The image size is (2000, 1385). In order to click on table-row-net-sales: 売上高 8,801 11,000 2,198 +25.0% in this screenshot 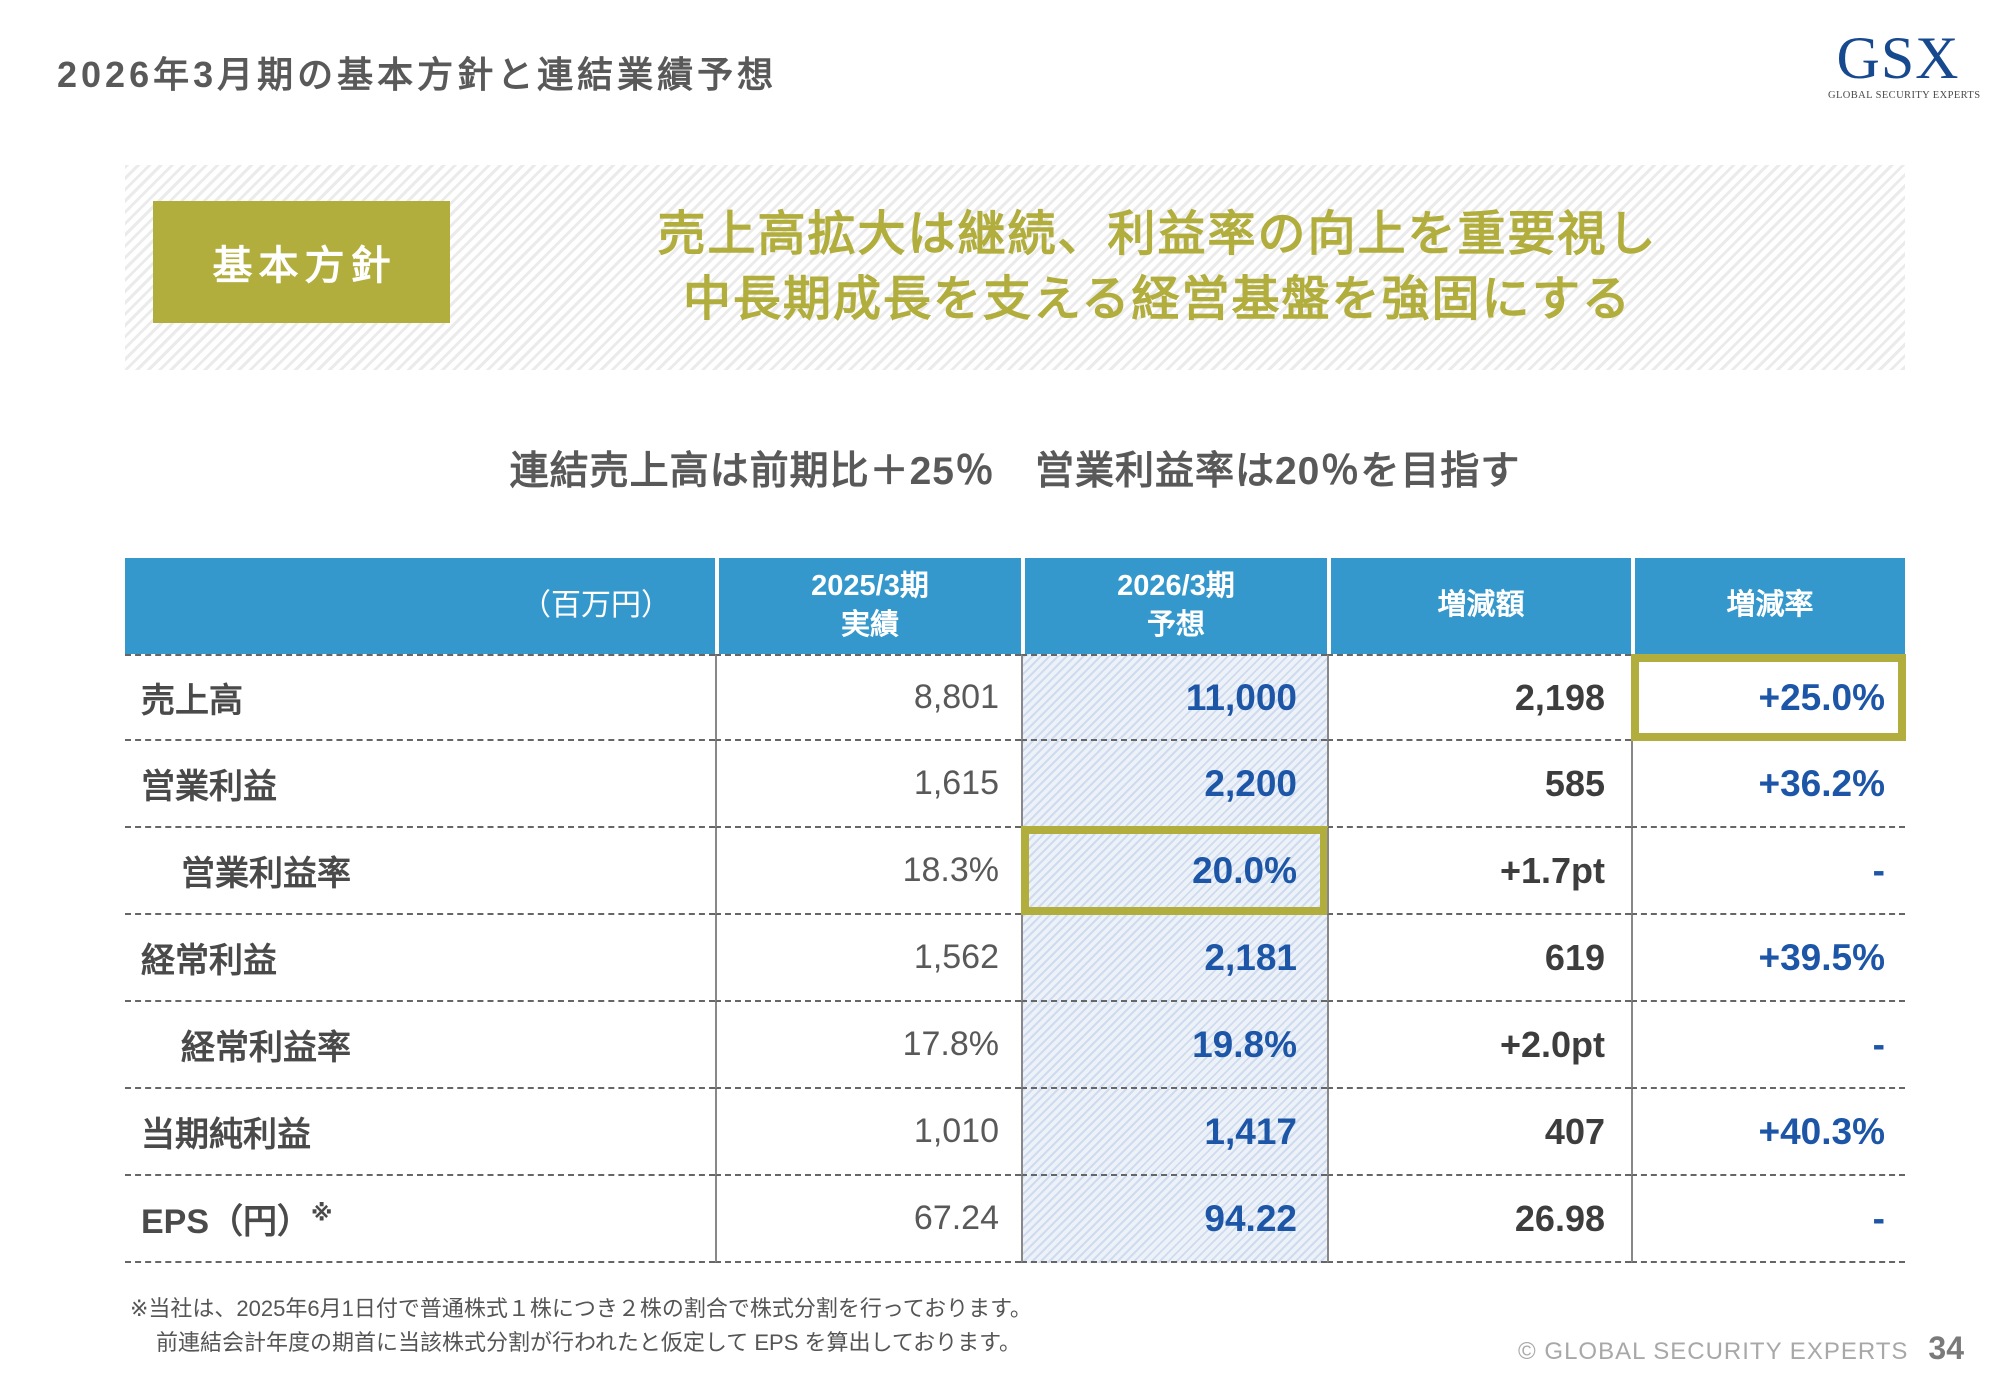, I will do `click(1015, 697)`.